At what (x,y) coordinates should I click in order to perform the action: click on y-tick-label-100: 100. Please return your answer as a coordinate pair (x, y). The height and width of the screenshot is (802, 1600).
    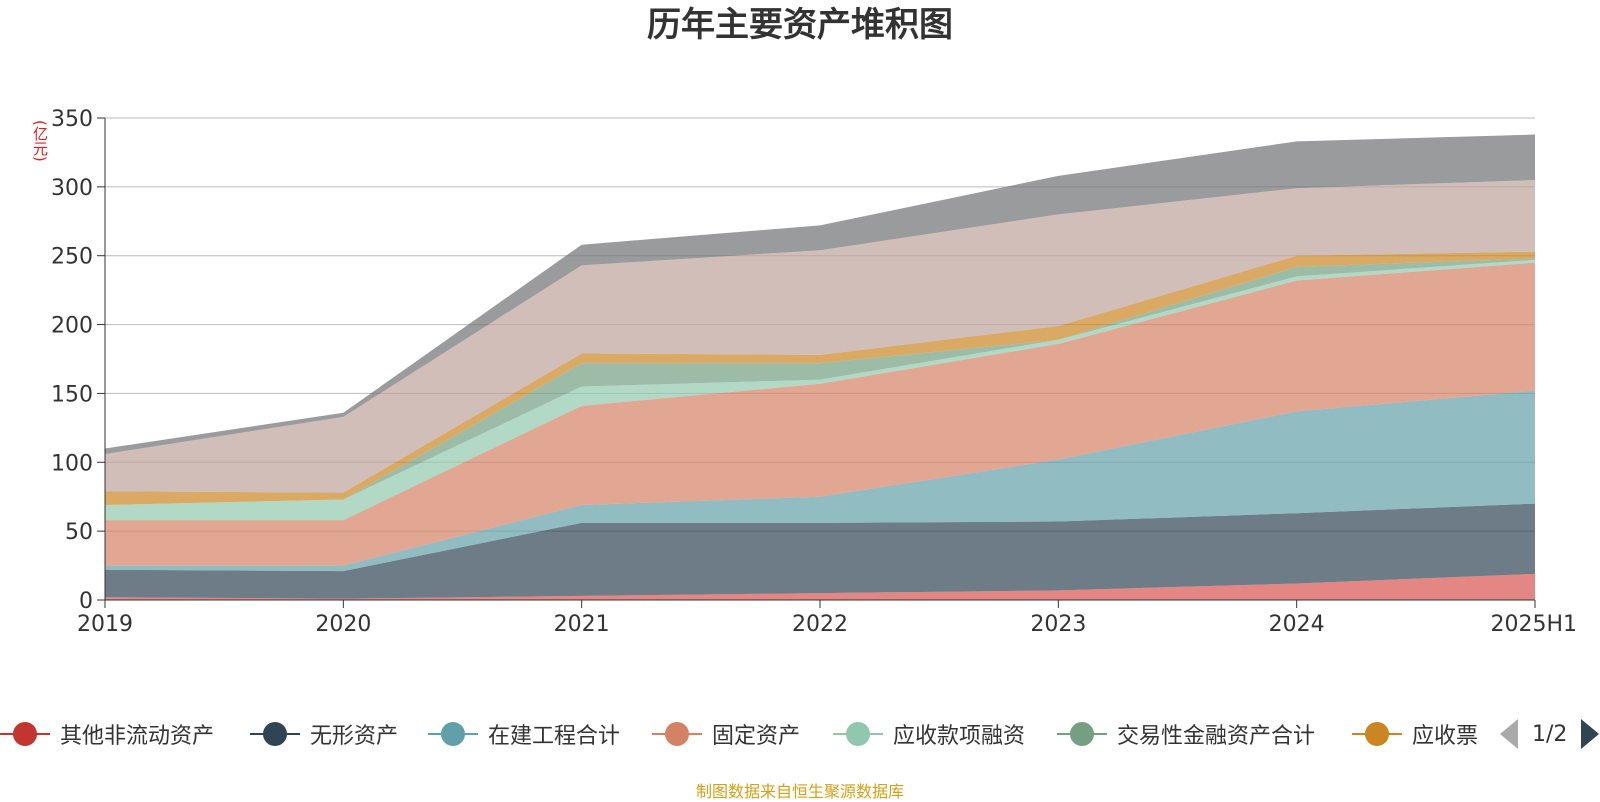
    Looking at the image, I should click on (72, 463).